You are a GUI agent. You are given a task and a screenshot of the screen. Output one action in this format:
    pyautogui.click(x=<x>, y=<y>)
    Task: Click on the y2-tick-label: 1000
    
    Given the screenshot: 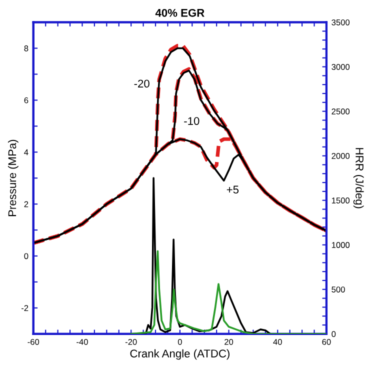 What is the action you would take?
    pyautogui.click(x=341, y=245)
    